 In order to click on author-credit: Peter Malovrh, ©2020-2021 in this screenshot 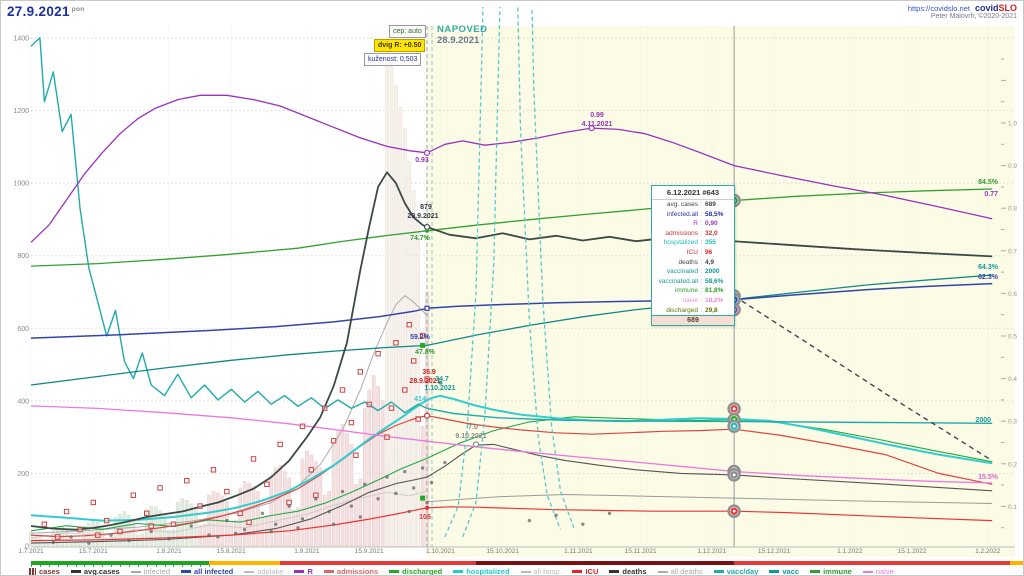, I will do `click(973, 16)`.